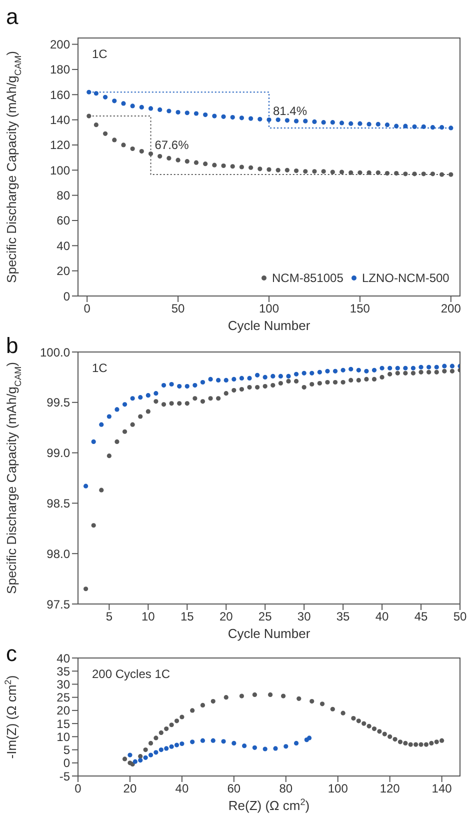  What do you see at coordinates (290, 111) in the screenshot?
I see `annotation: 81.4%` at bounding box center [290, 111].